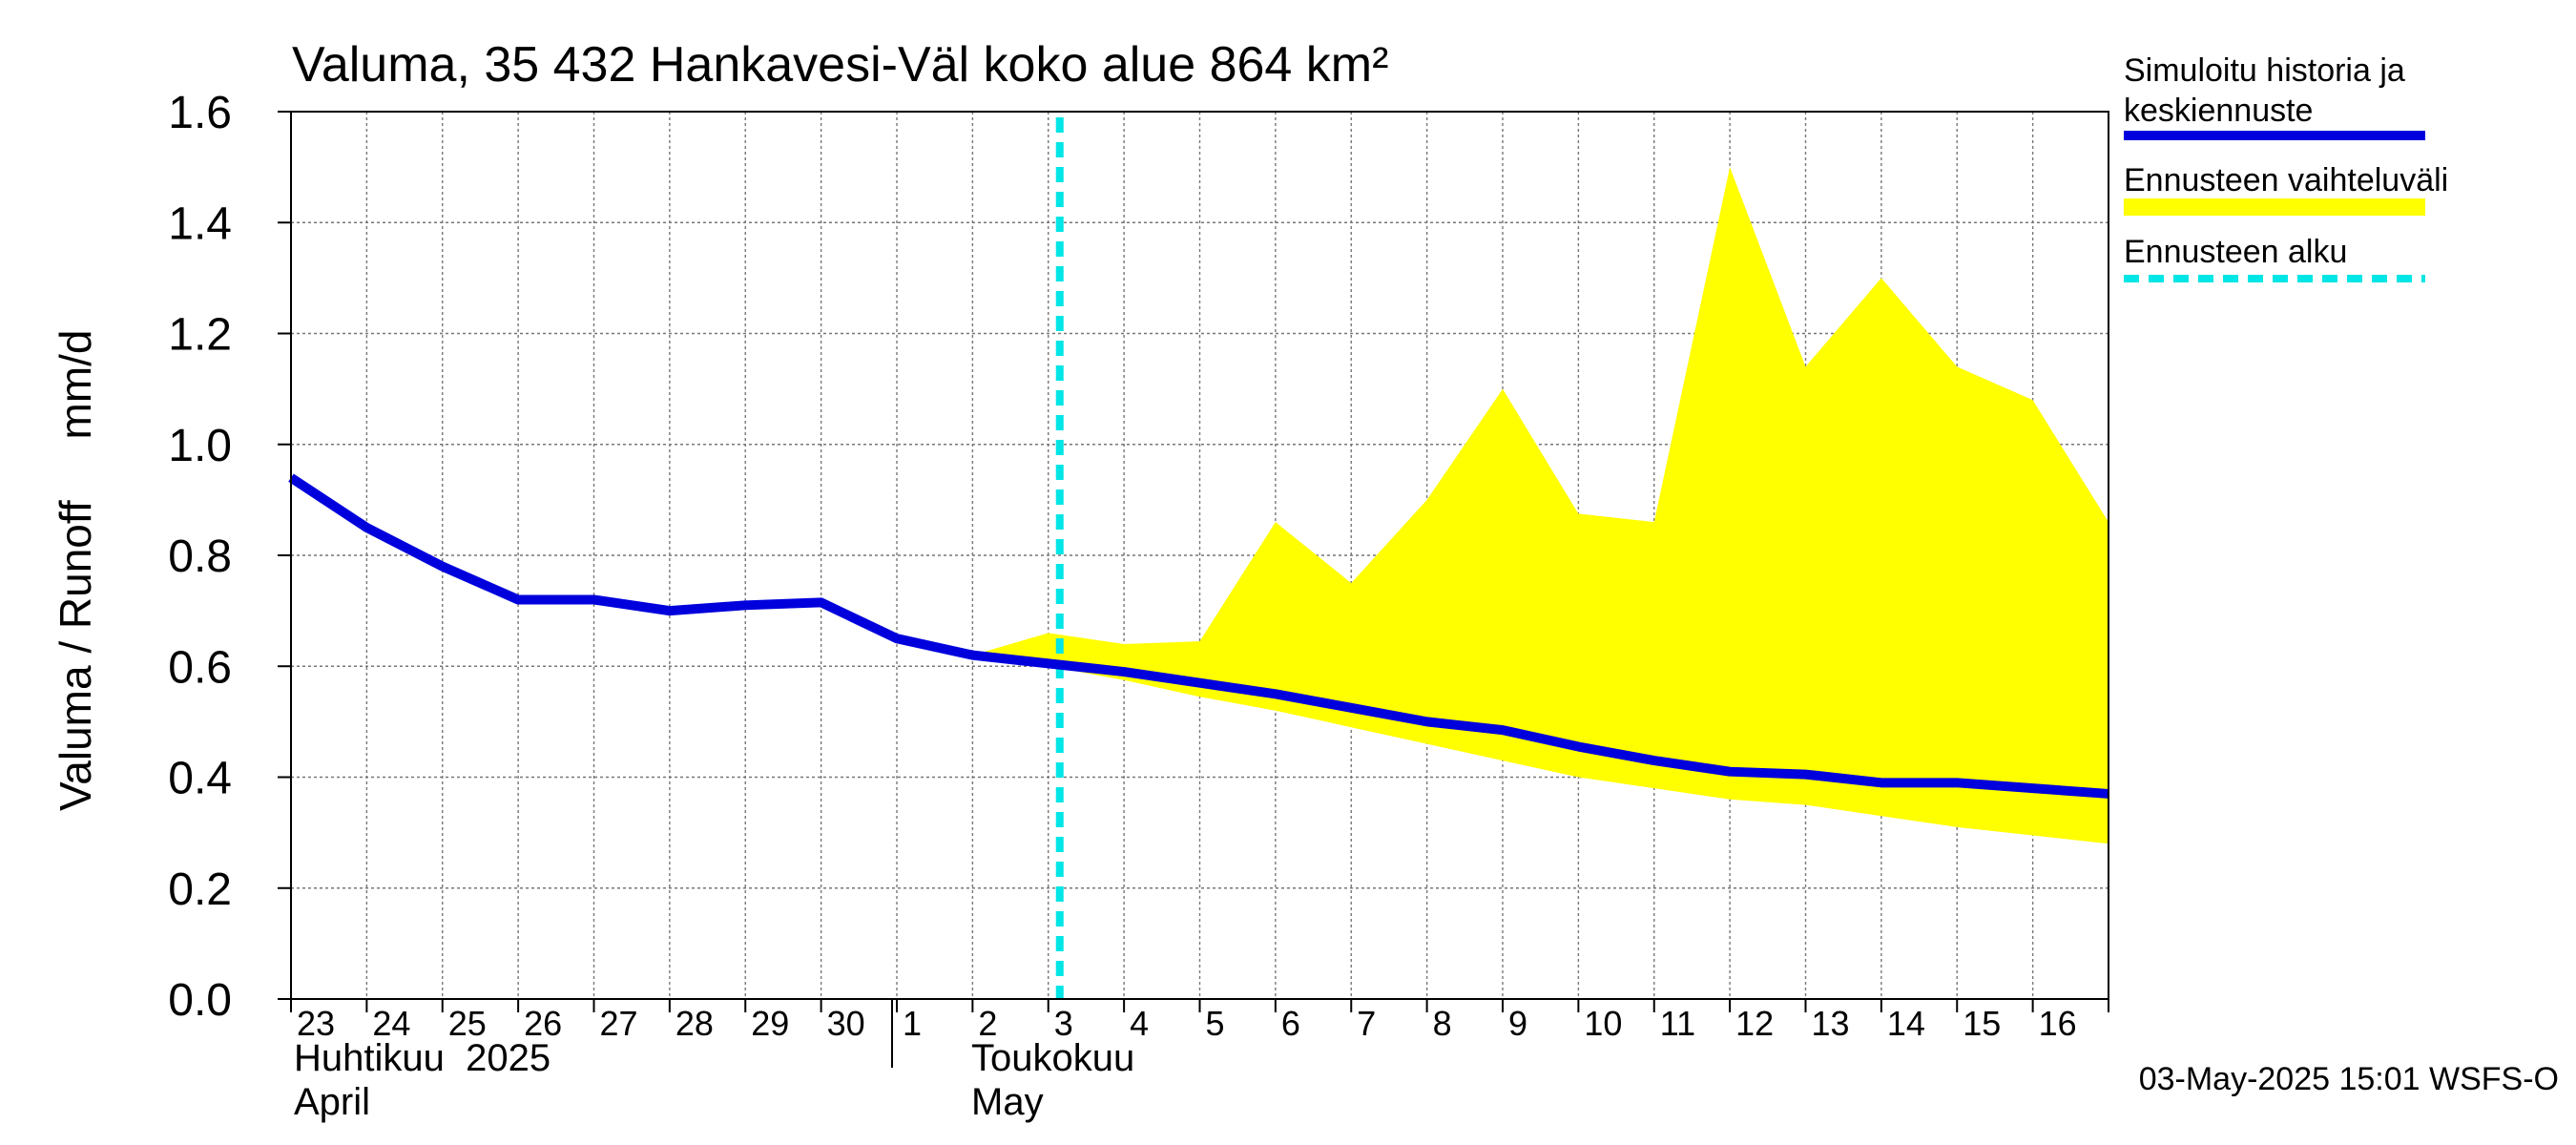 This screenshot has width=2576, height=1145. Describe the element at coordinates (1007, 1102) in the screenshot. I see `month-label-may-en: May` at that location.